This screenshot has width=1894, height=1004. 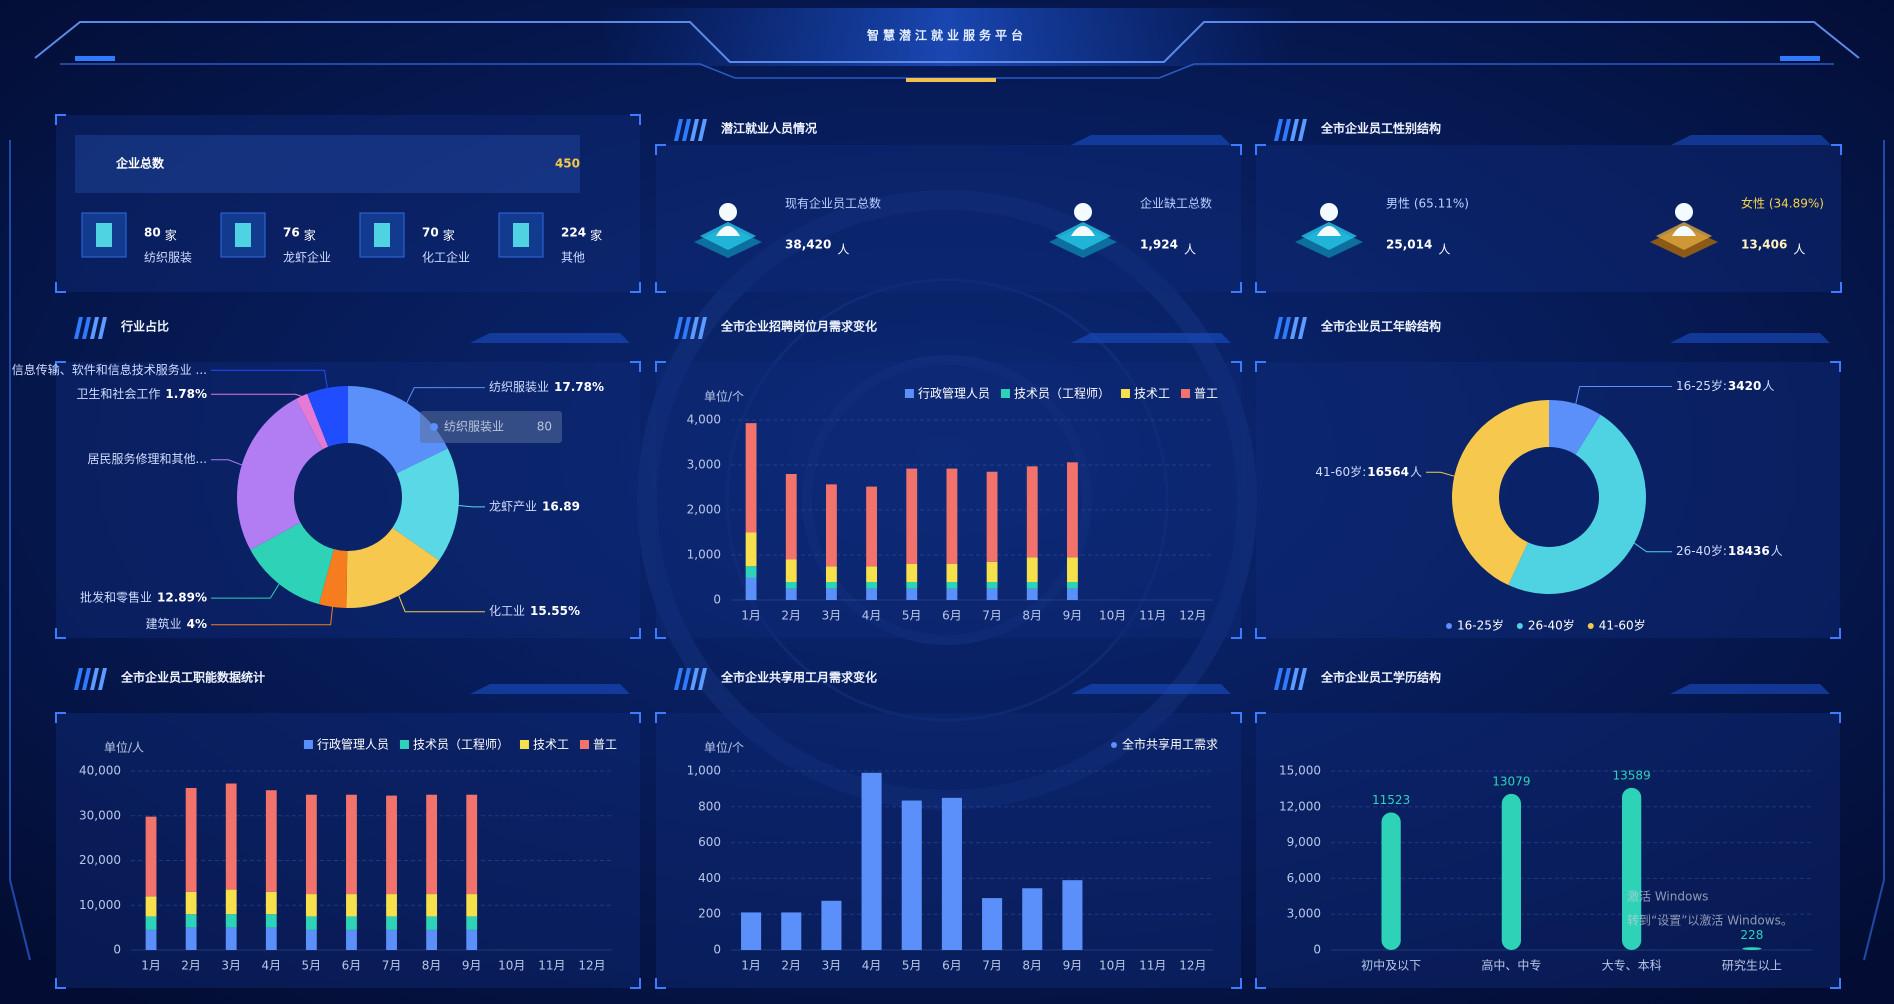 I want to click on bar-value-label: 11523, so click(x=1391, y=800).